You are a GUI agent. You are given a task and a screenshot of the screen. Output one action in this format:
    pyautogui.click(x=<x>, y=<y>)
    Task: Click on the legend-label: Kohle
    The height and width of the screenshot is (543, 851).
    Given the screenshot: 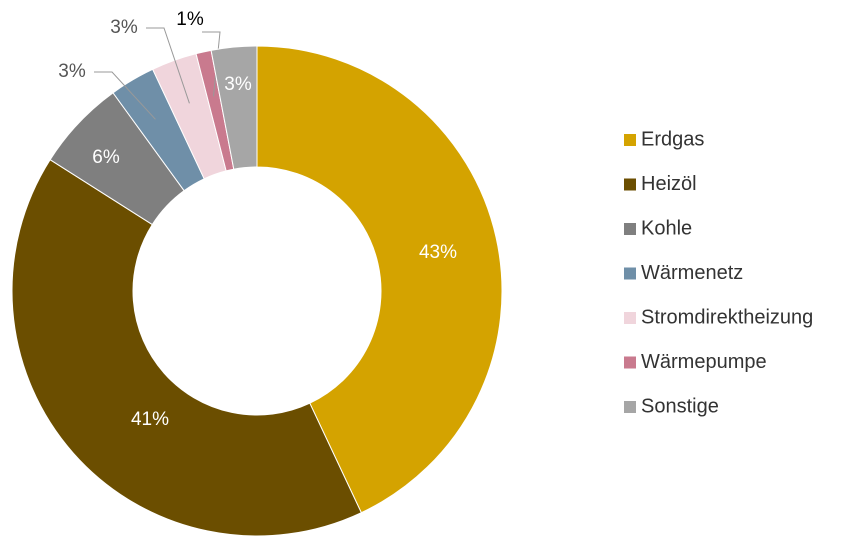 What is the action you would take?
    pyautogui.click(x=666, y=228)
    